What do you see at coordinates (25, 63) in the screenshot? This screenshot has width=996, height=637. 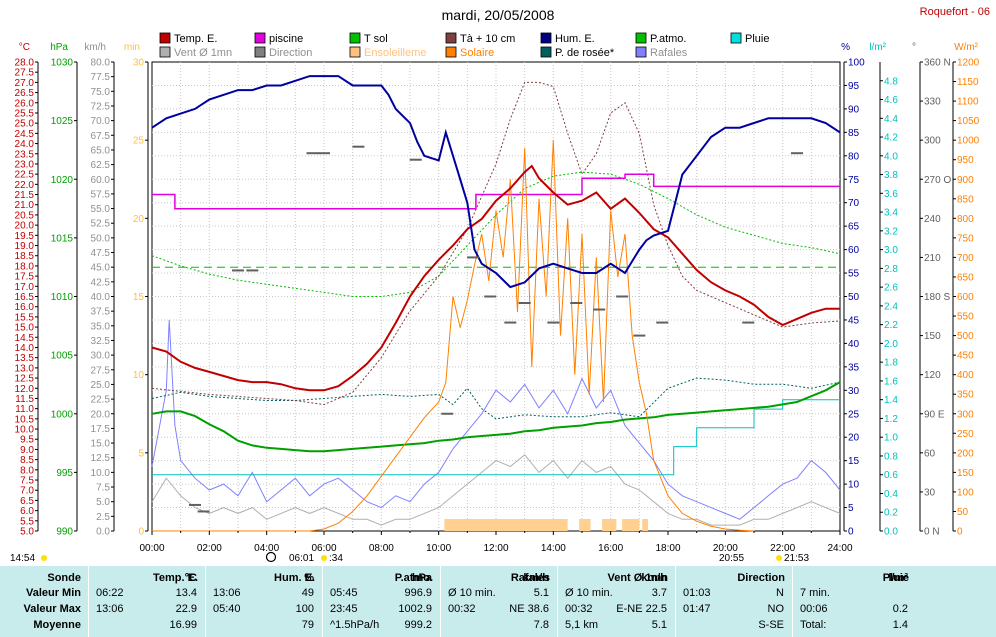 I see `temp-tick-label: 28.0` at bounding box center [25, 63].